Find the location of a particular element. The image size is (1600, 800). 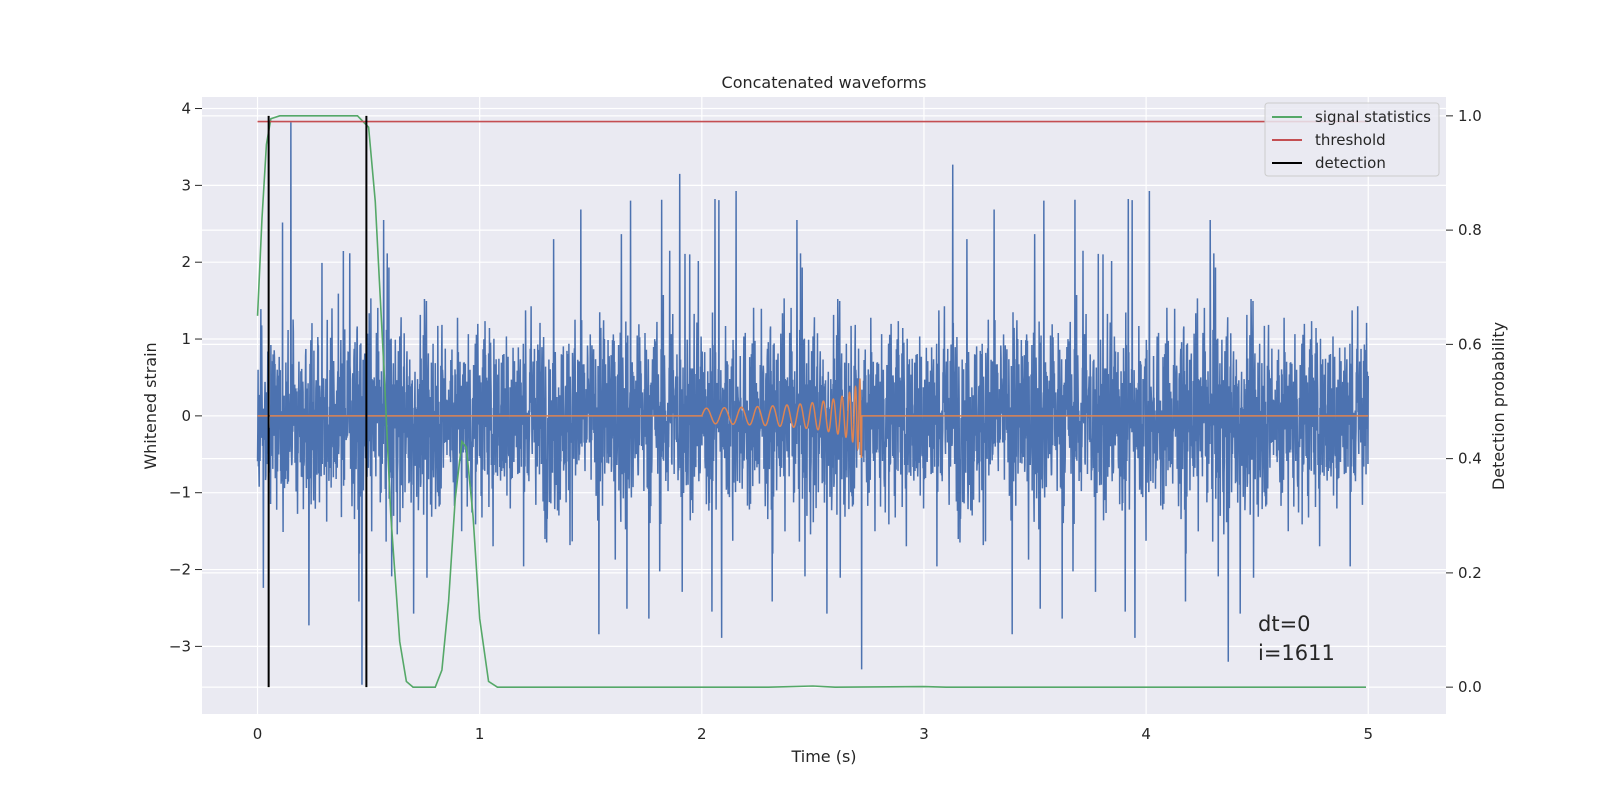

y-right-axis-label: Detection probability is located at coordinates (1498, 406).